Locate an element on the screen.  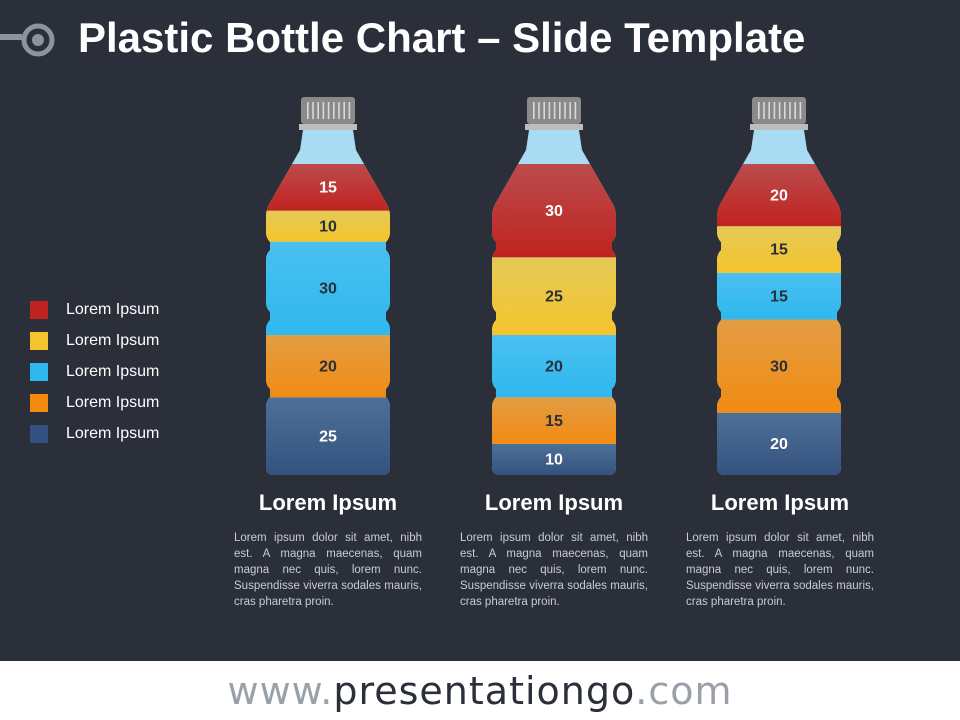
footer-brand: presentationgo is located at coordinates (484, 690).